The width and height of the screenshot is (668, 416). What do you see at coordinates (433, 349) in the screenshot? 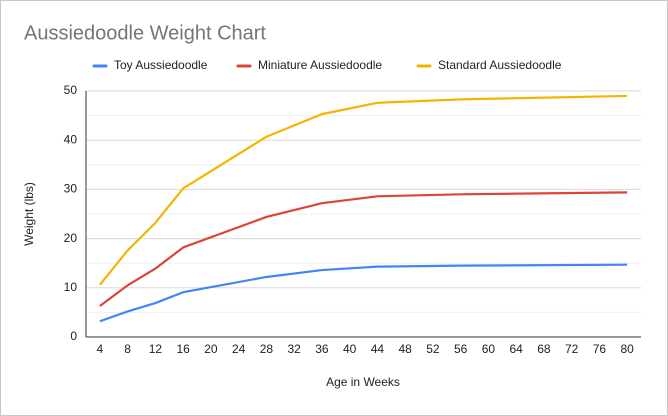
I see `x-tick-label: 52` at bounding box center [433, 349].